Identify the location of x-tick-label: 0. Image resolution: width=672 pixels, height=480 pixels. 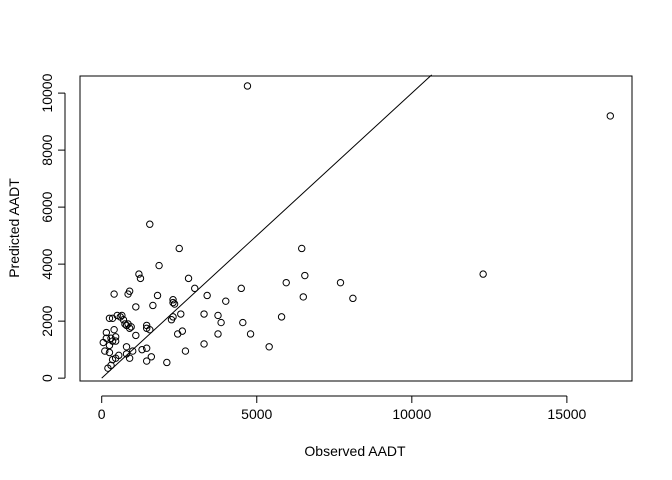
(102, 414).